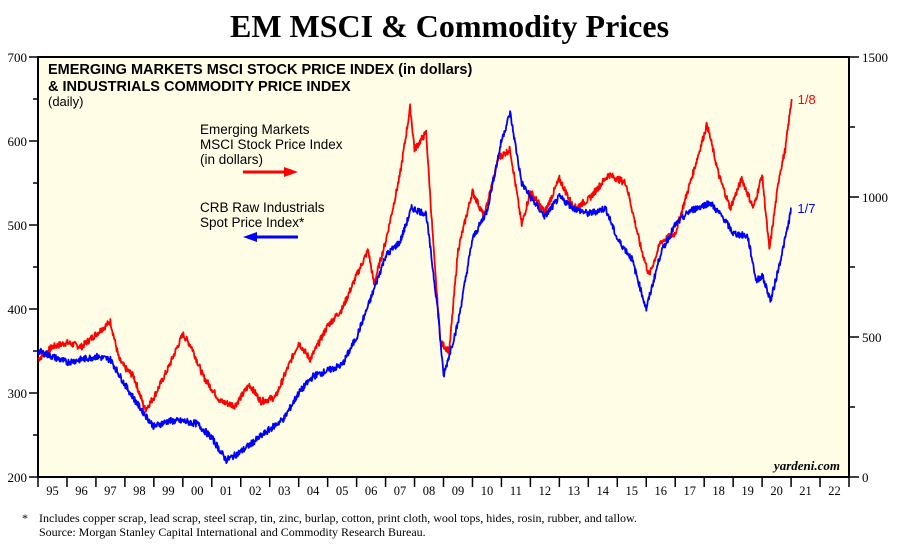 The image size is (899, 544). What do you see at coordinates (255, 491) in the screenshot?
I see `x-tick-label: 02` at bounding box center [255, 491].